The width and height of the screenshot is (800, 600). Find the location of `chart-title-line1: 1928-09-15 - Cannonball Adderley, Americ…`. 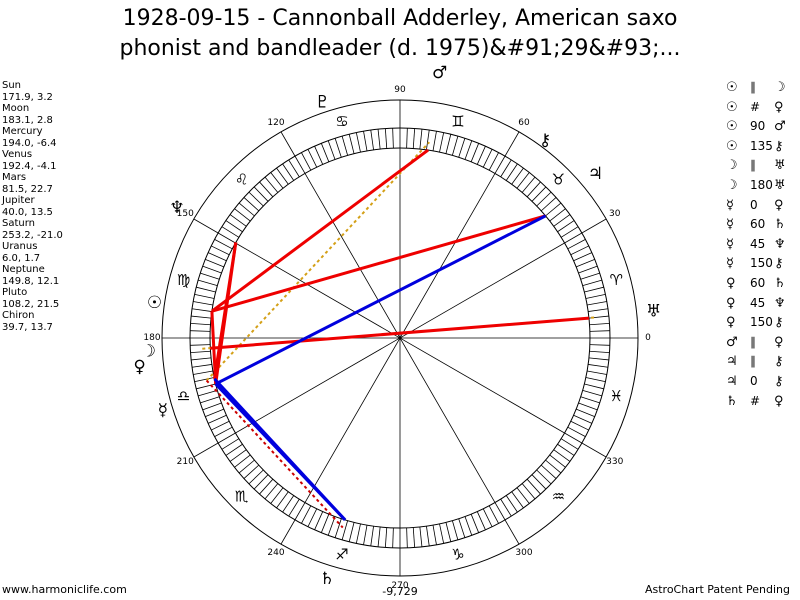

chart-title-line1: 1928-09-15 - Cannonball Adderley, Americ… is located at coordinates (400, 18).